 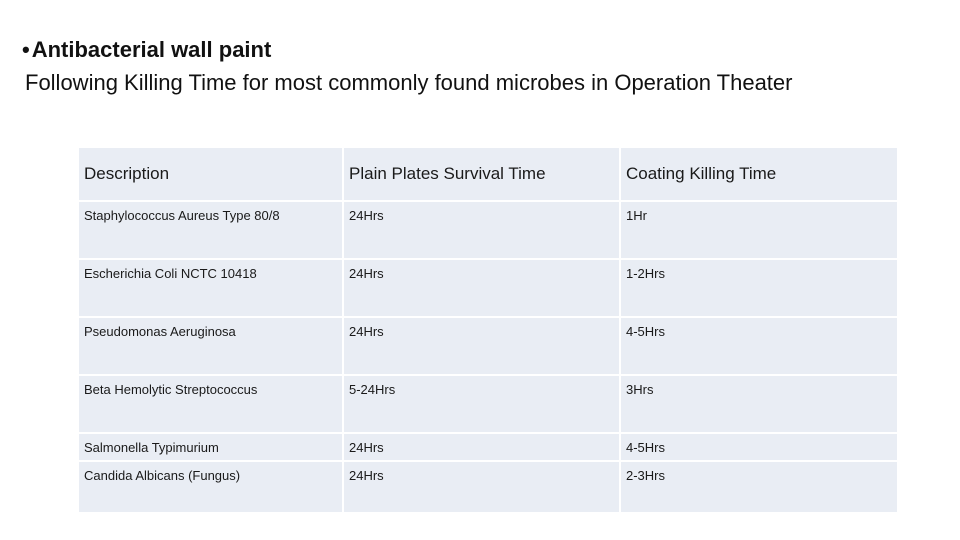 I want to click on cell-survival-time: 5-24Hrs, so click(x=481, y=404).